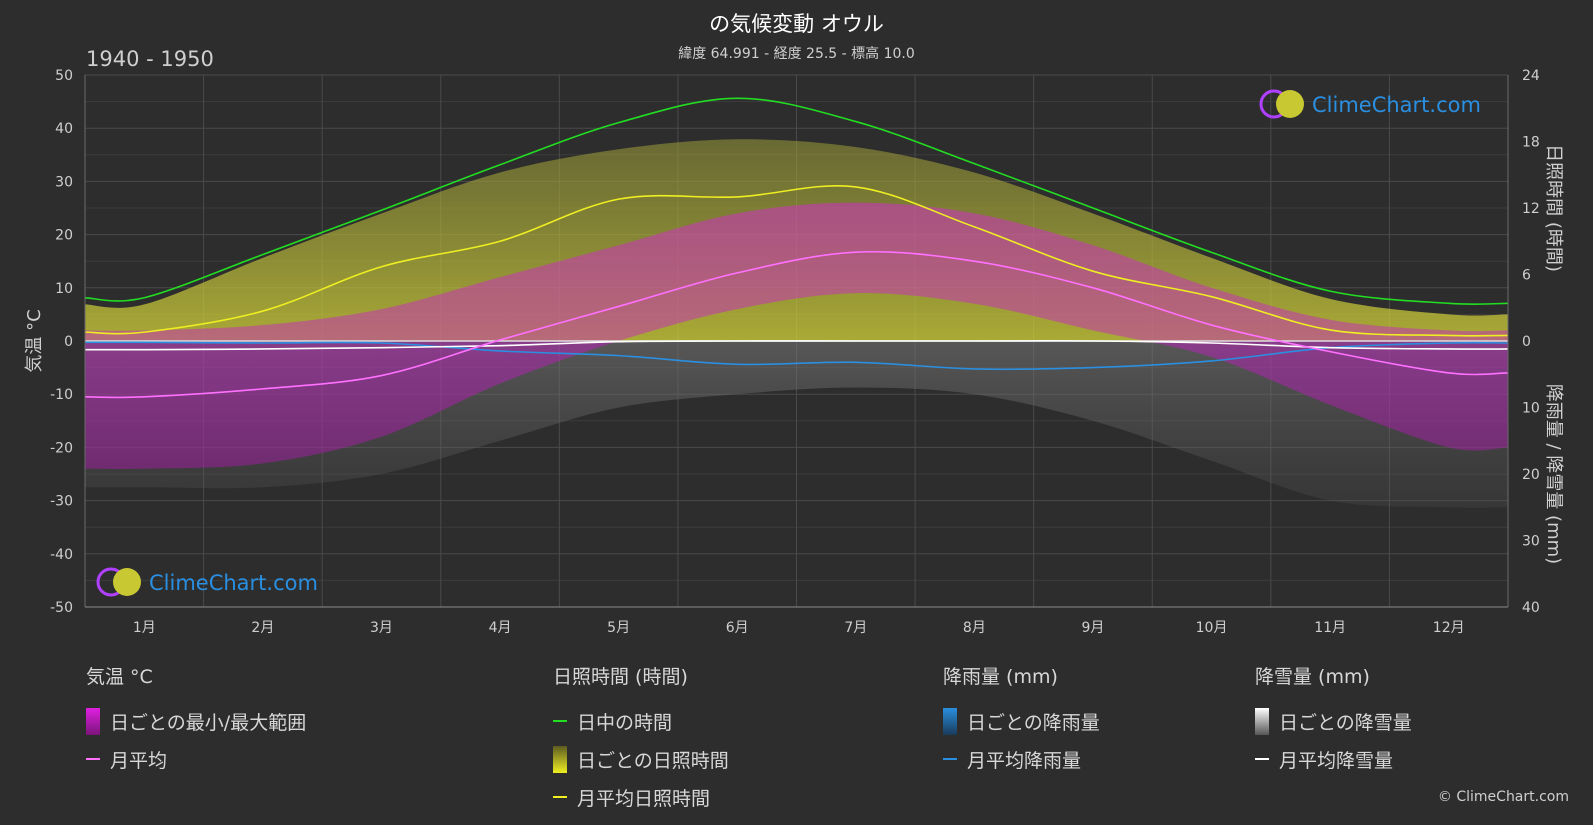  What do you see at coordinates (1531, 608) in the screenshot?
I see `right-tick-label-precip: 40` at bounding box center [1531, 608].